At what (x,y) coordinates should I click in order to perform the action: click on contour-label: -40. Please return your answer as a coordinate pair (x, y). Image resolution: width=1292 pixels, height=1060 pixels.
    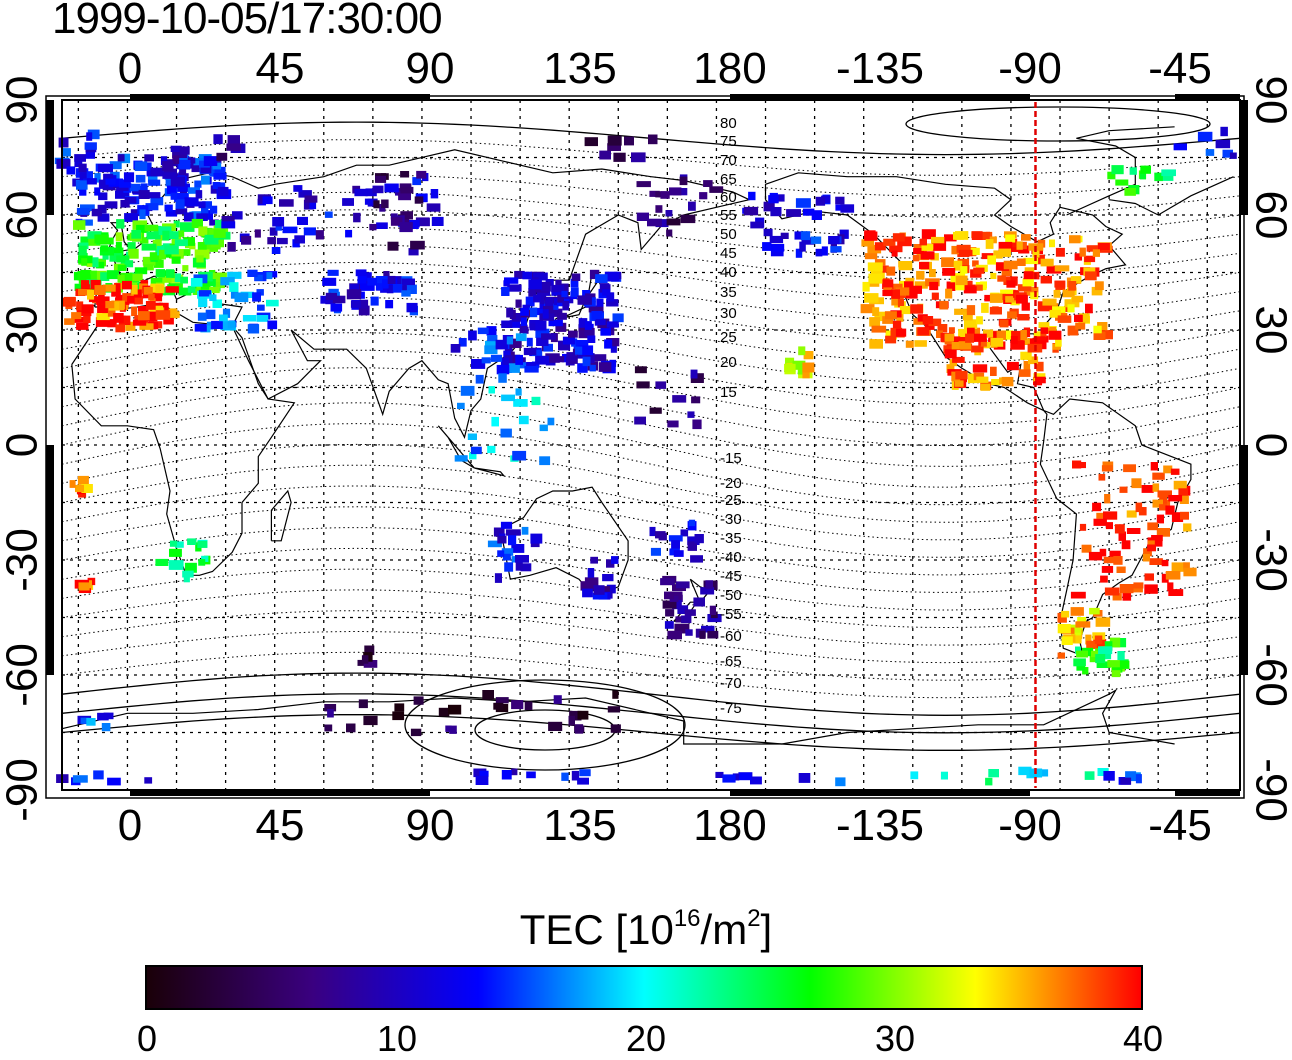
    Looking at the image, I should click on (731, 557).